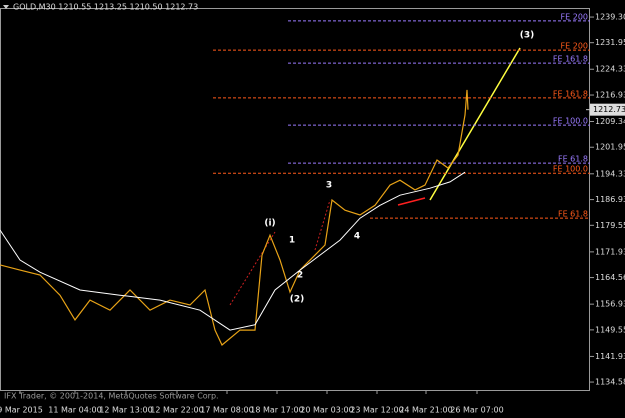 This screenshot has height=418, width=625. What do you see at coordinates (610, 147) in the screenshot?
I see `y-tick-label: 1201.95` at bounding box center [610, 147].